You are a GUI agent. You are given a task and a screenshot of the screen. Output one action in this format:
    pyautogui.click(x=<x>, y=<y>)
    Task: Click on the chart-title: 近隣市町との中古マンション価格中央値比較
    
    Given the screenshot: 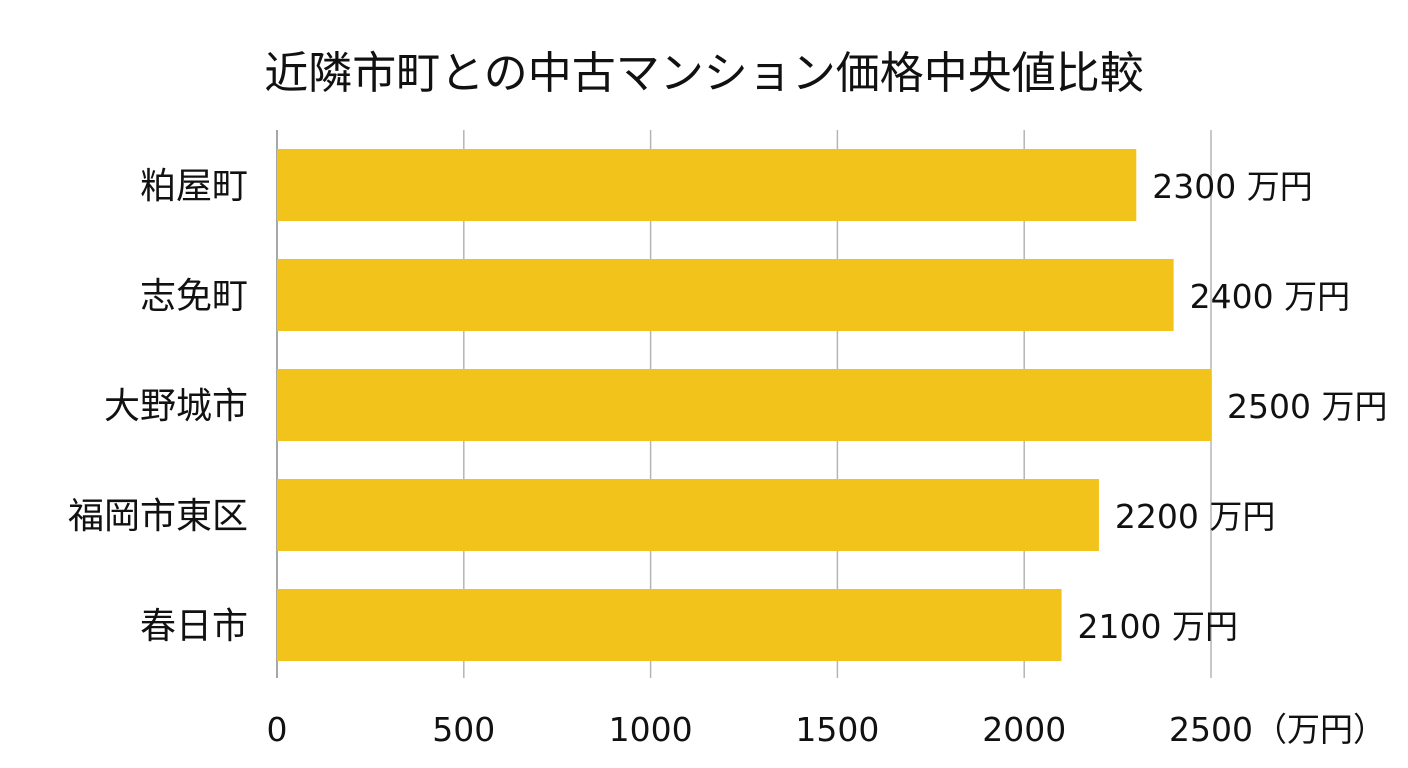 What is the action you would take?
    pyautogui.click(x=704, y=73)
    